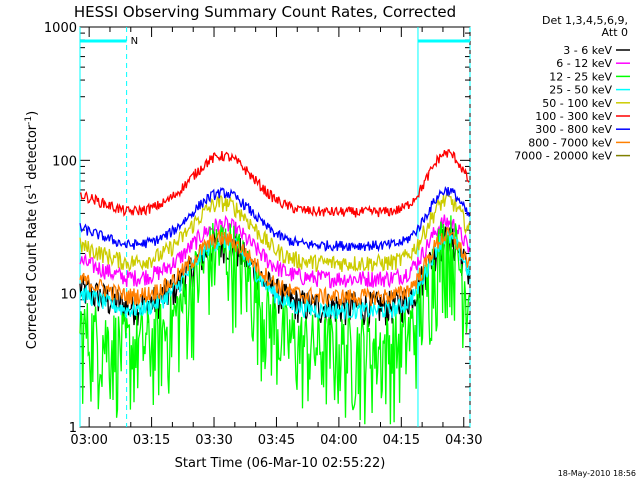 The height and width of the screenshot is (480, 640). I want to click on x-axis-label: Start Time (06-Mar-10 02:55:22), so click(280, 463).